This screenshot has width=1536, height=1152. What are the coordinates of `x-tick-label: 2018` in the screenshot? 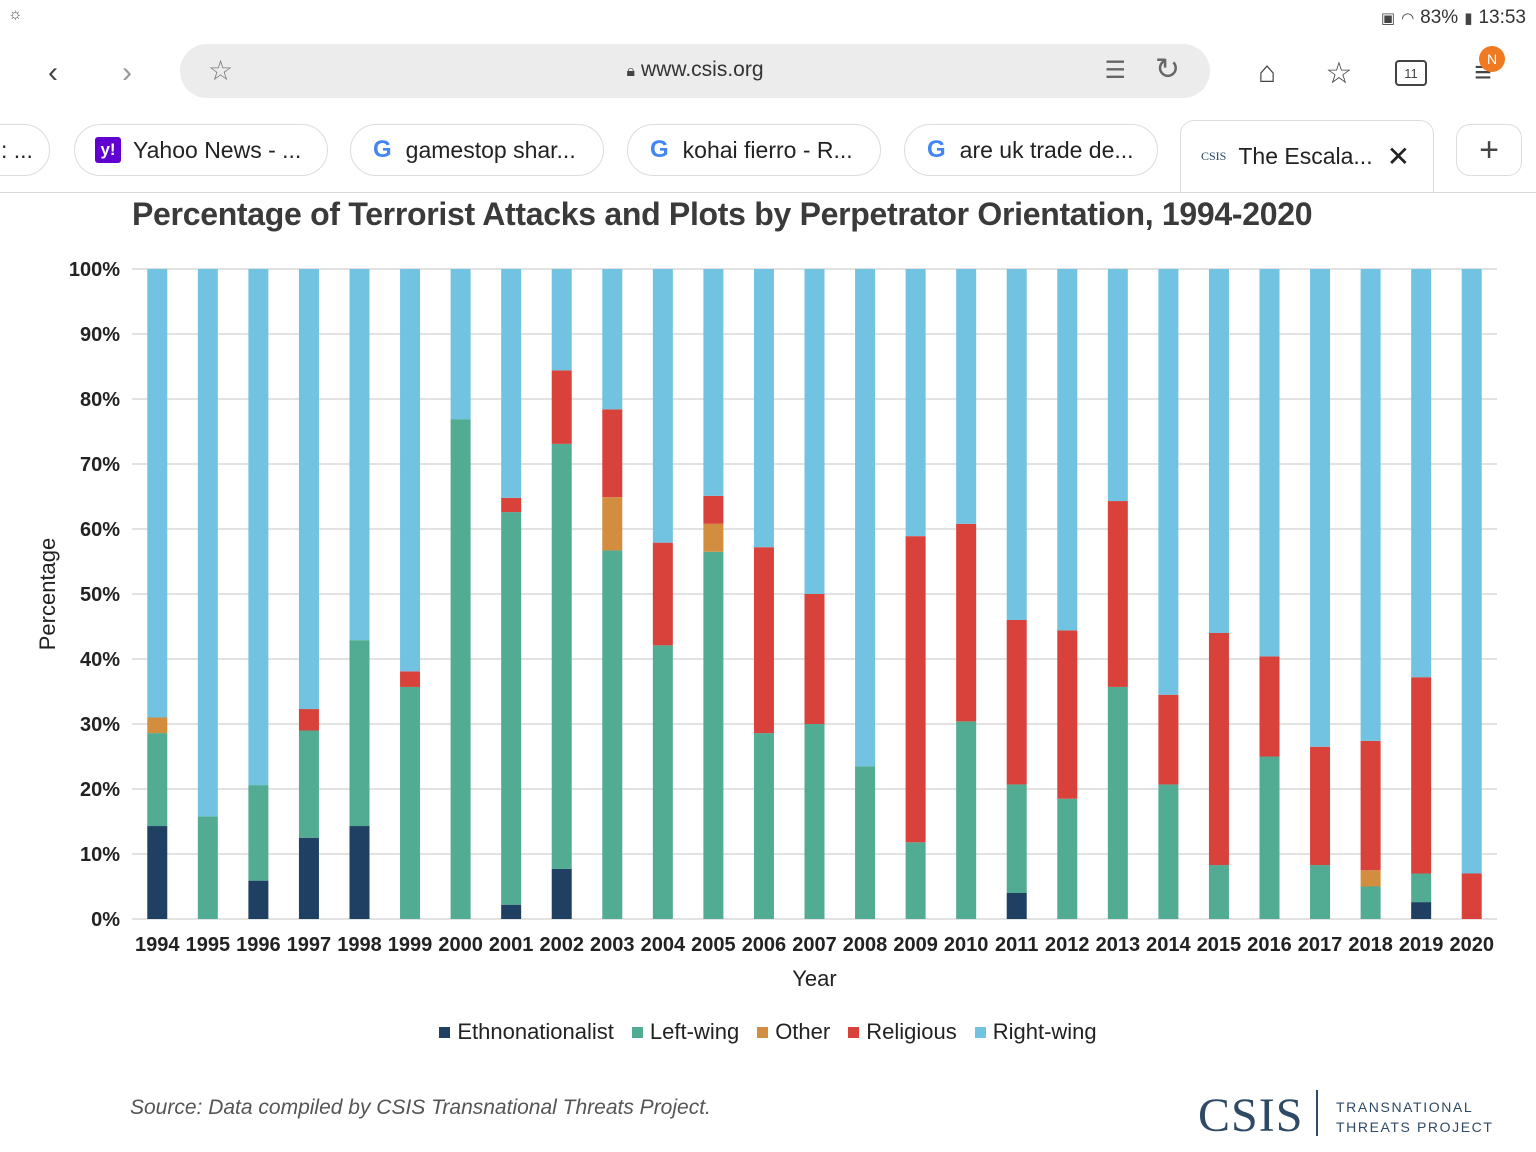 It's located at (1370, 945).